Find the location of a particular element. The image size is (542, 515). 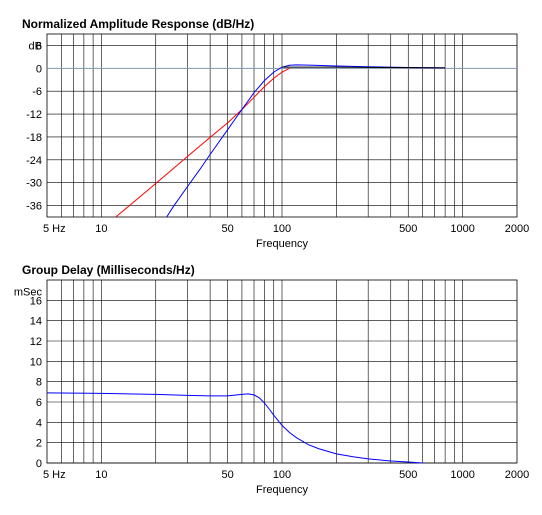

group-delay-y-tick-label: 6 is located at coordinates (39, 403).